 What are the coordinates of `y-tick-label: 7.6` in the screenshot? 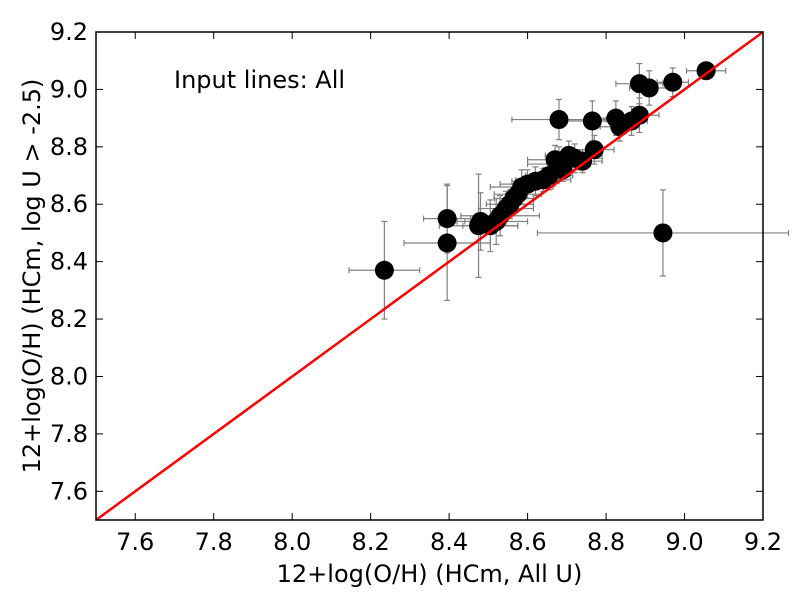 It's located at (69, 491).